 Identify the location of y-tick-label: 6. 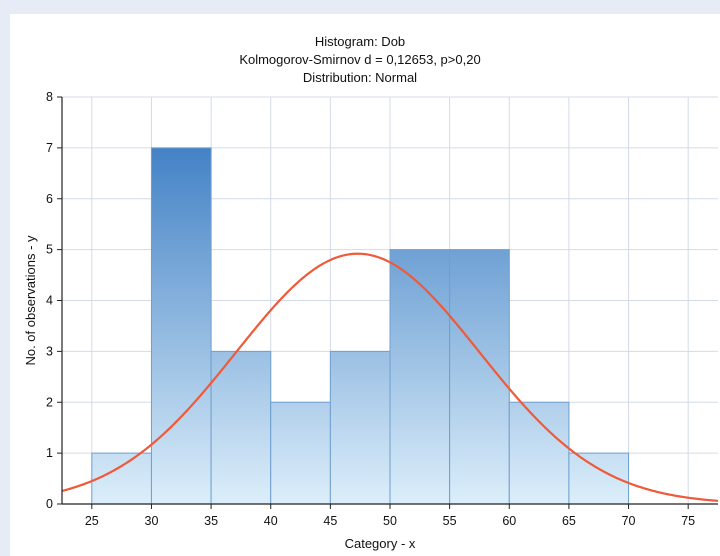
(49, 199).